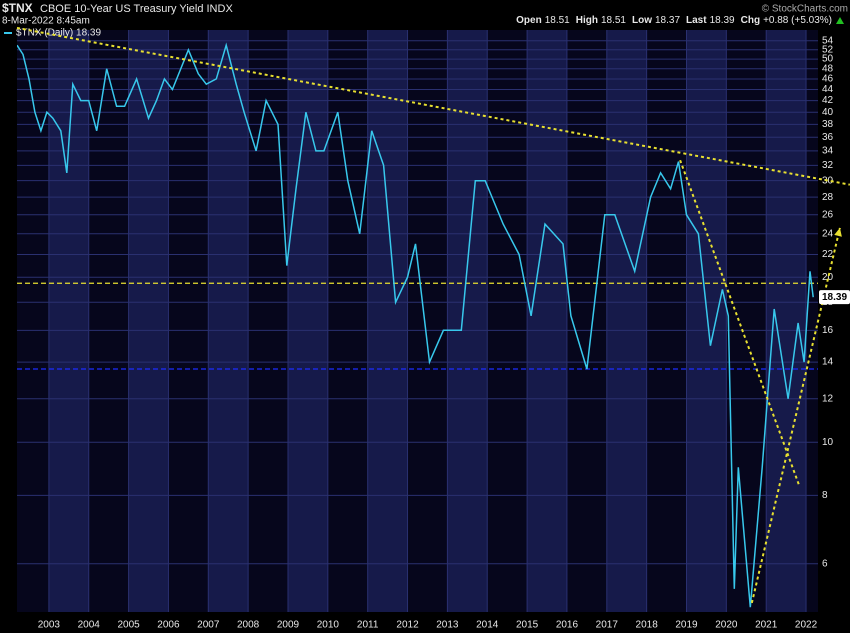 This screenshot has width=850, height=633. What do you see at coordinates (840, 20) in the screenshot?
I see `change-arrow` at bounding box center [840, 20].